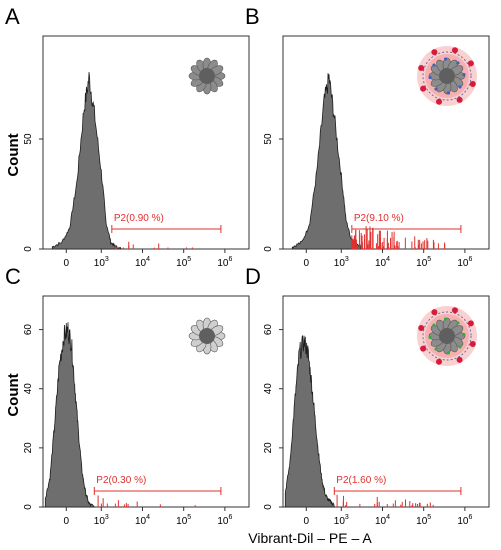 The width and height of the screenshot is (501, 550). What do you see at coordinates (13, 276) in the screenshot?
I see `panel-label: C` at bounding box center [13, 276].